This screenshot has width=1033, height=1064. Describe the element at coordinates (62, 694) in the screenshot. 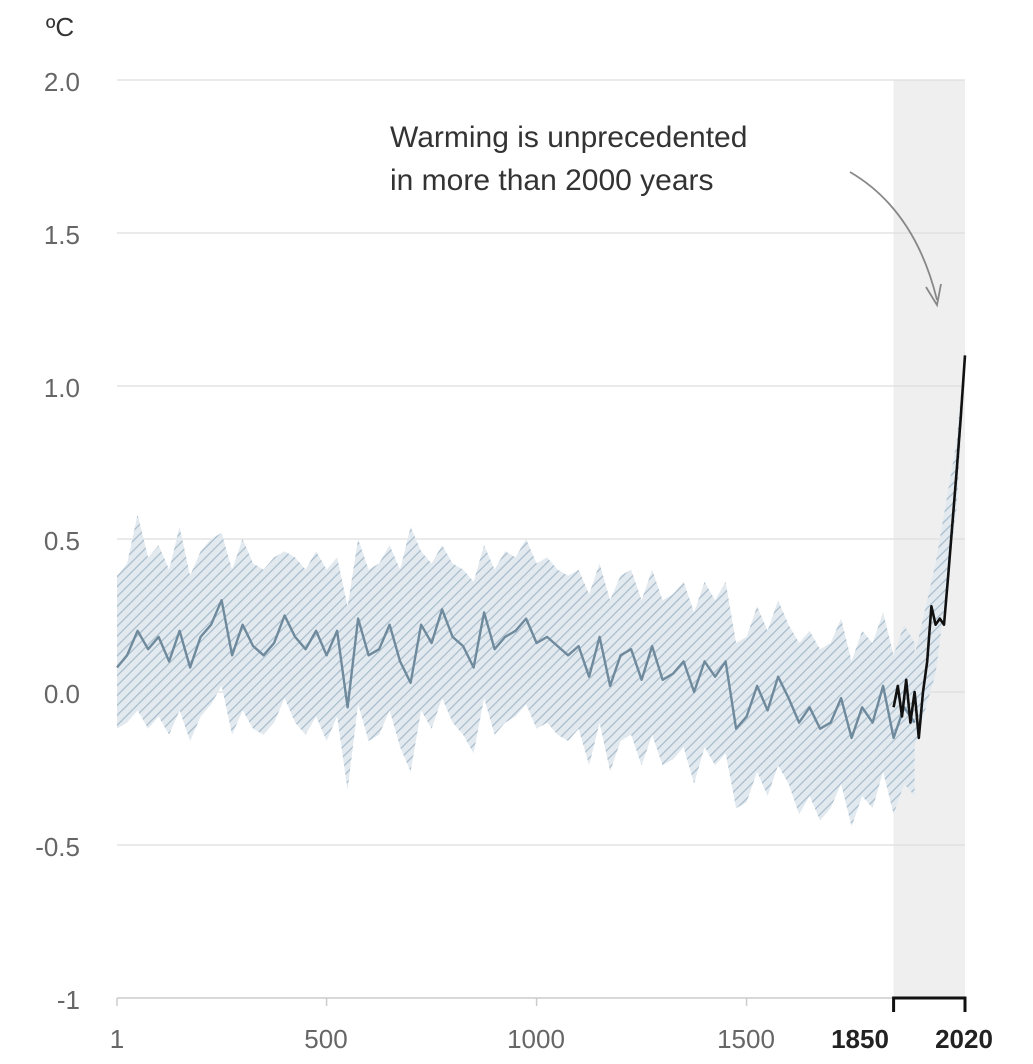

I see `y-tick-label: 0.0` at that location.